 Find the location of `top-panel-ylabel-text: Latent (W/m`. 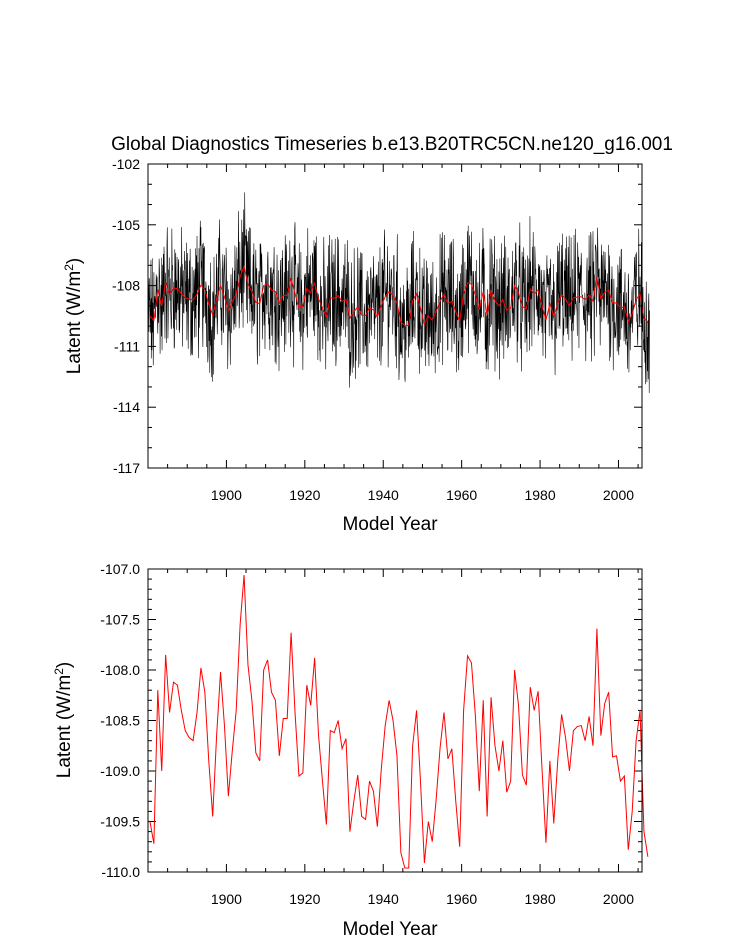

top-panel-ylabel-text: Latent (W/m is located at coordinates (74, 322).